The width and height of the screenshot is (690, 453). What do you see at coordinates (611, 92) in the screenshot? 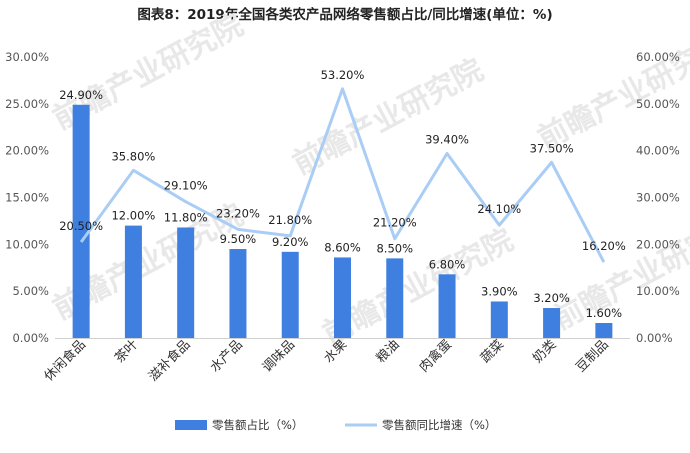
I see `watermark-text: 前瞻产业研究院` at bounding box center [611, 92].